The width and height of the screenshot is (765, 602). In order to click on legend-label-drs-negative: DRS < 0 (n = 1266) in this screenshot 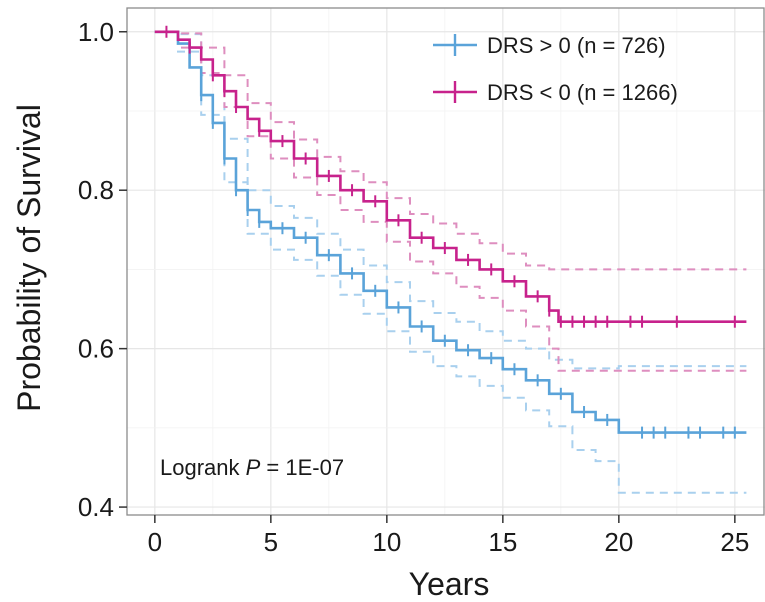, I will do `click(582, 92)`.